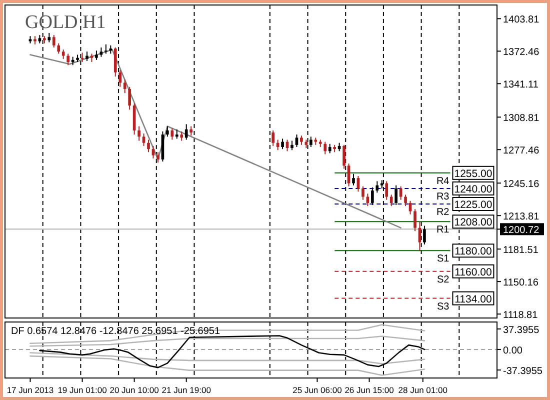  What do you see at coordinates (473, 222) in the screenshot?
I see `annotation: 1208.00` at bounding box center [473, 222].